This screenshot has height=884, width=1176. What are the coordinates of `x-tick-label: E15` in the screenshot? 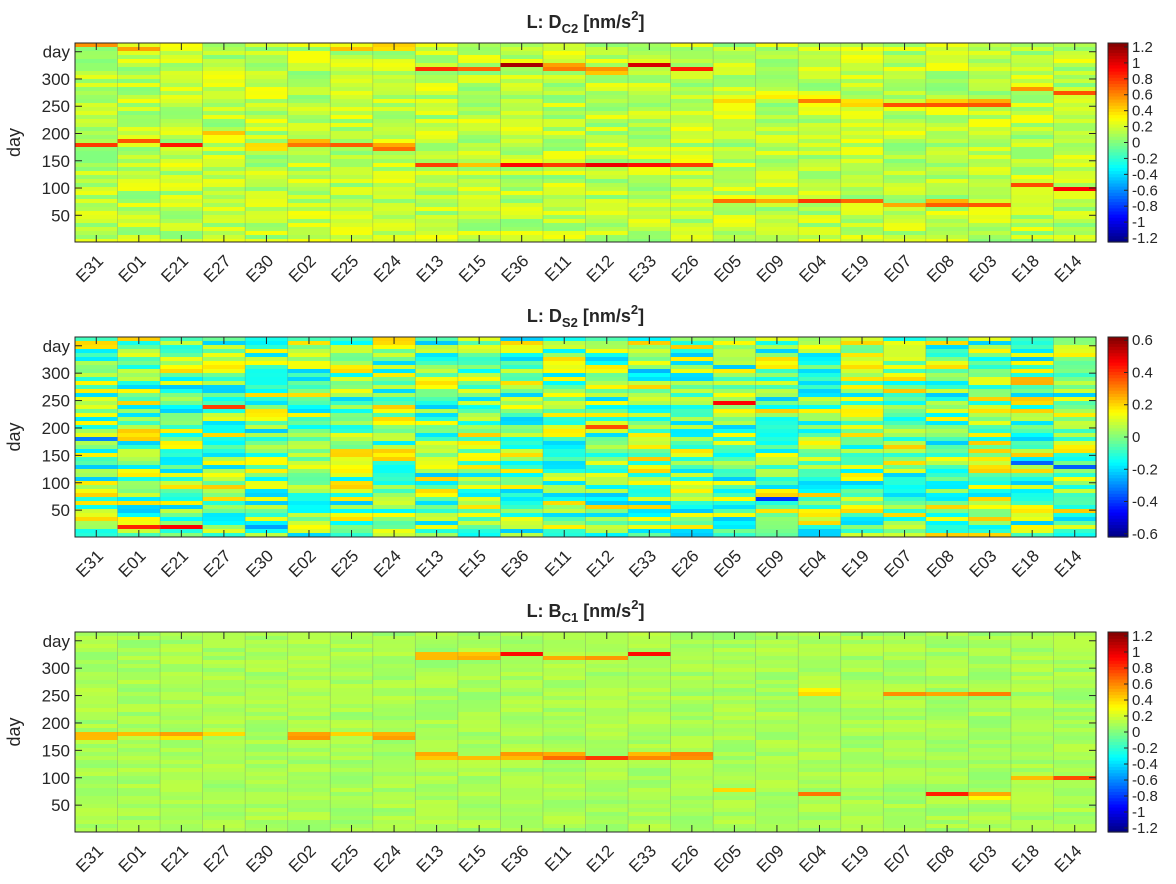 It's located at (472, 858).